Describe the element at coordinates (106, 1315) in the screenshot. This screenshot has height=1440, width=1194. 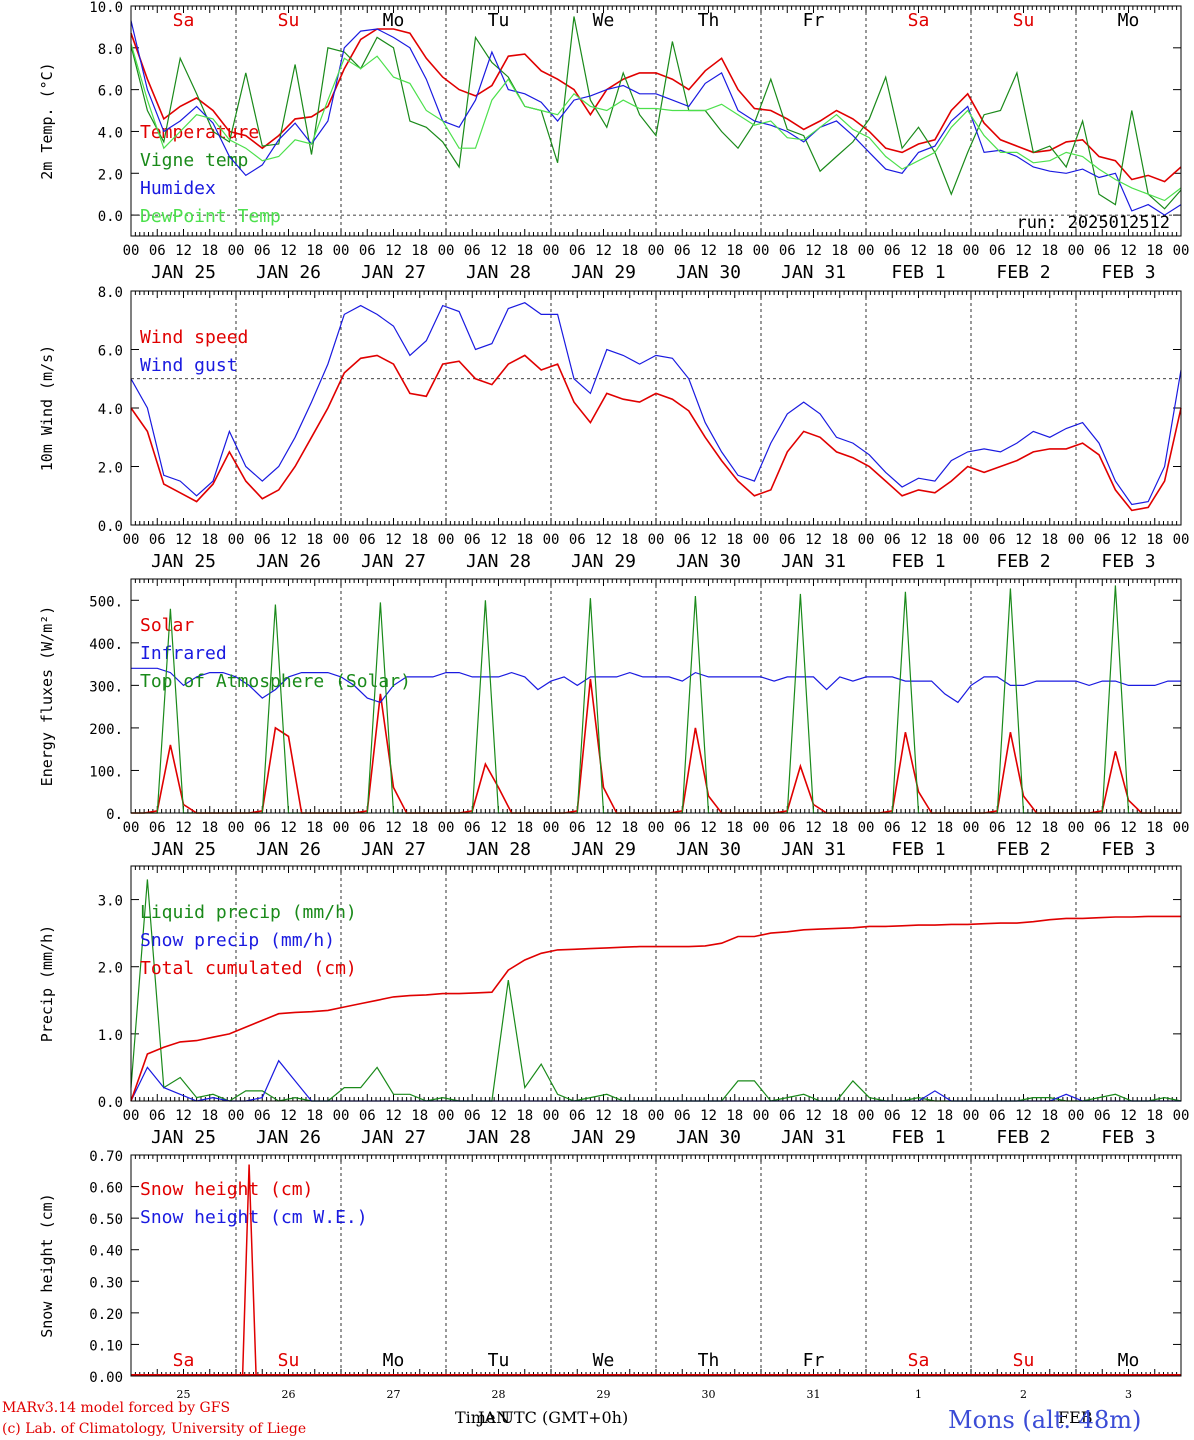
I see `y-tick-label: 0.20` at that location.